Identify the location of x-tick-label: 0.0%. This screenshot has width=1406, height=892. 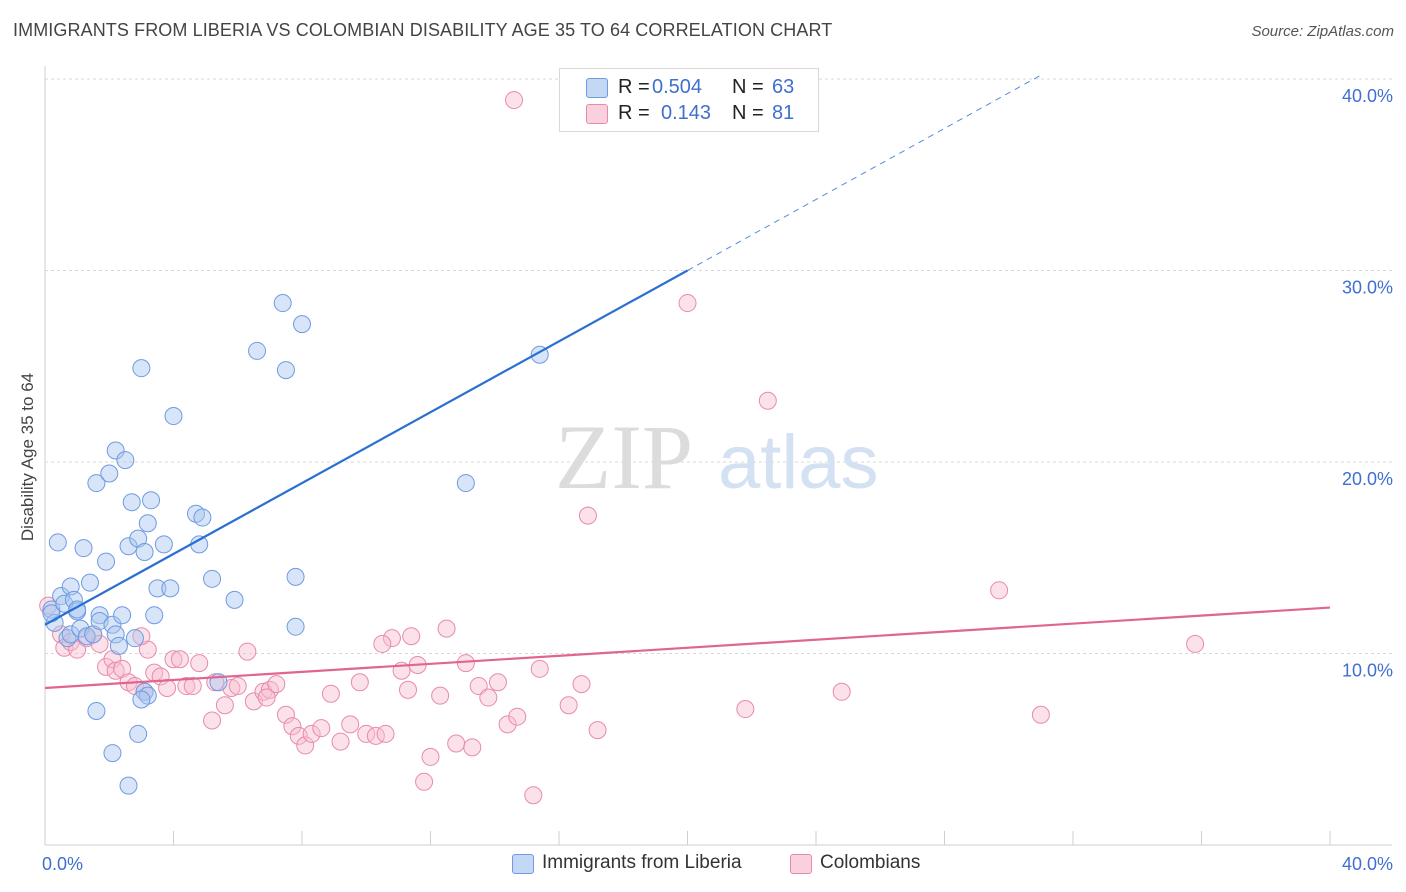
(62, 864).